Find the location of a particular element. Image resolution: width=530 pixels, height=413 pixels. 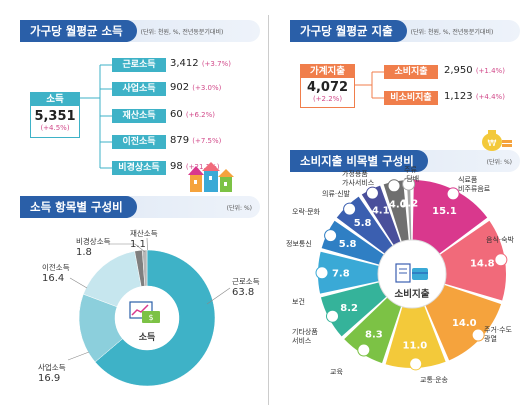

income-slice-category: 근로소득 is located at coordinates (246, 281).